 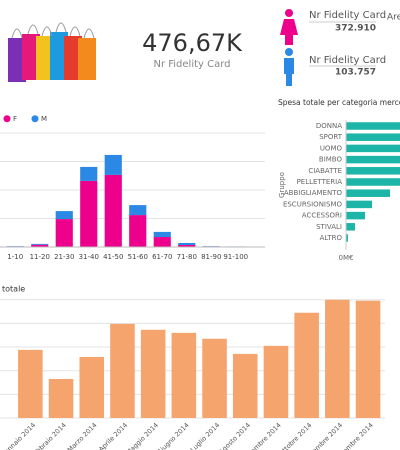 What do you see at coordinates (393, 18) in the screenshot?
I see `header-fragment: Are` at bounding box center [393, 18].